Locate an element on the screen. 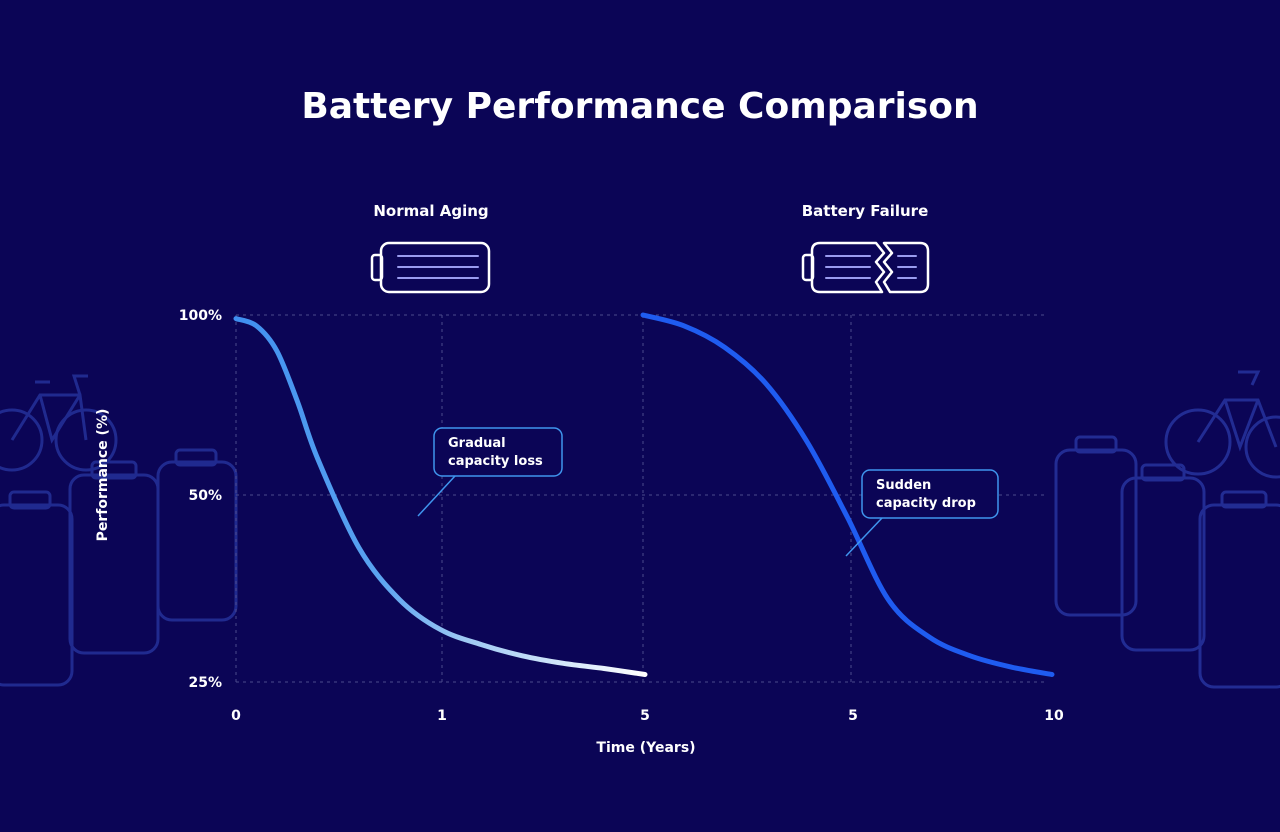  panel-title-normal-aging: Normal Aging is located at coordinates (430, 211).